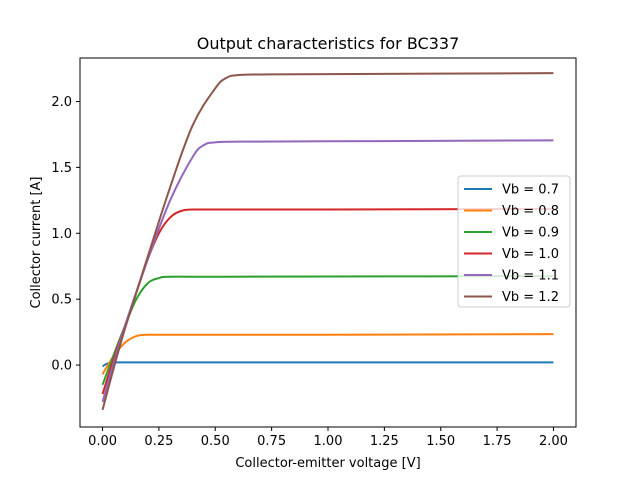  I want to click on chart-title: Output characteristics for BC337, so click(328, 43).